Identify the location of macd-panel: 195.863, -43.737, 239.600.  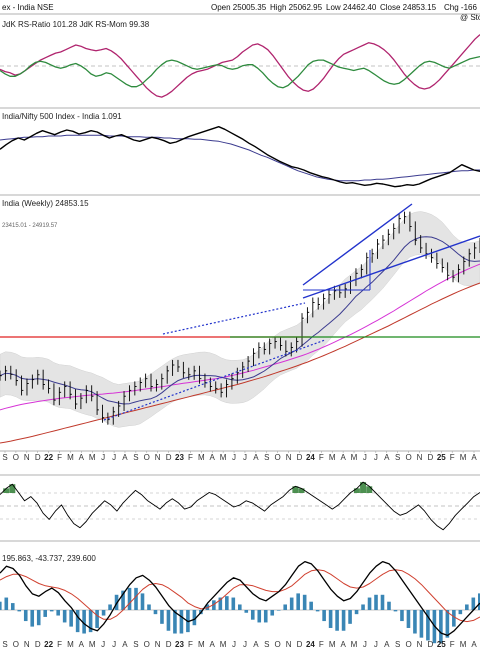
(240, 599).